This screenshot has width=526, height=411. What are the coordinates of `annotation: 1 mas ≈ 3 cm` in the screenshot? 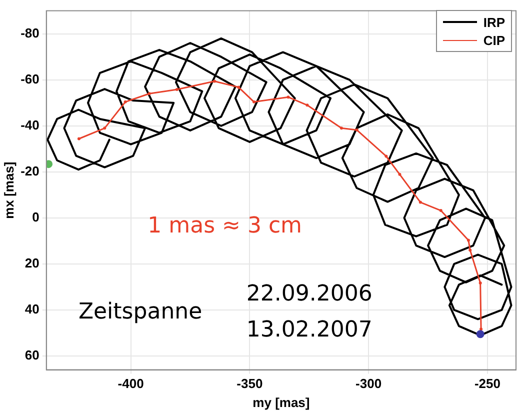 It's located at (225, 226).